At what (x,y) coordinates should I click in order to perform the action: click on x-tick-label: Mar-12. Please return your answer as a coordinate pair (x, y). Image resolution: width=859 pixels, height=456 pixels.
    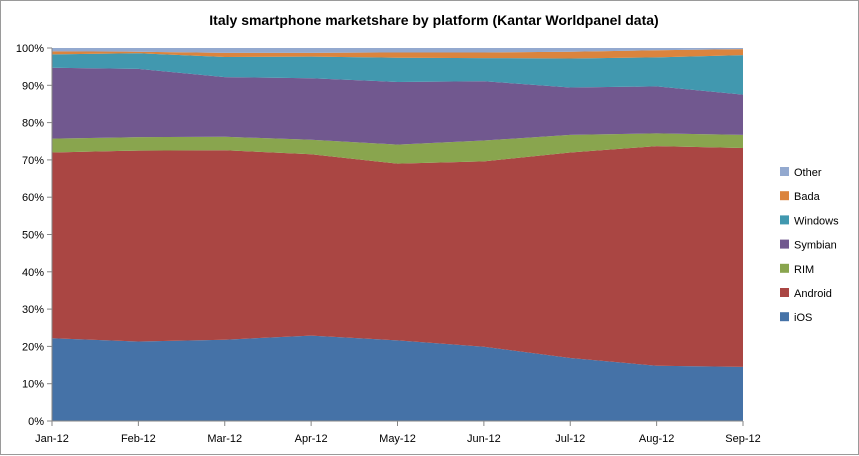
    Looking at the image, I should click on (224, 439).